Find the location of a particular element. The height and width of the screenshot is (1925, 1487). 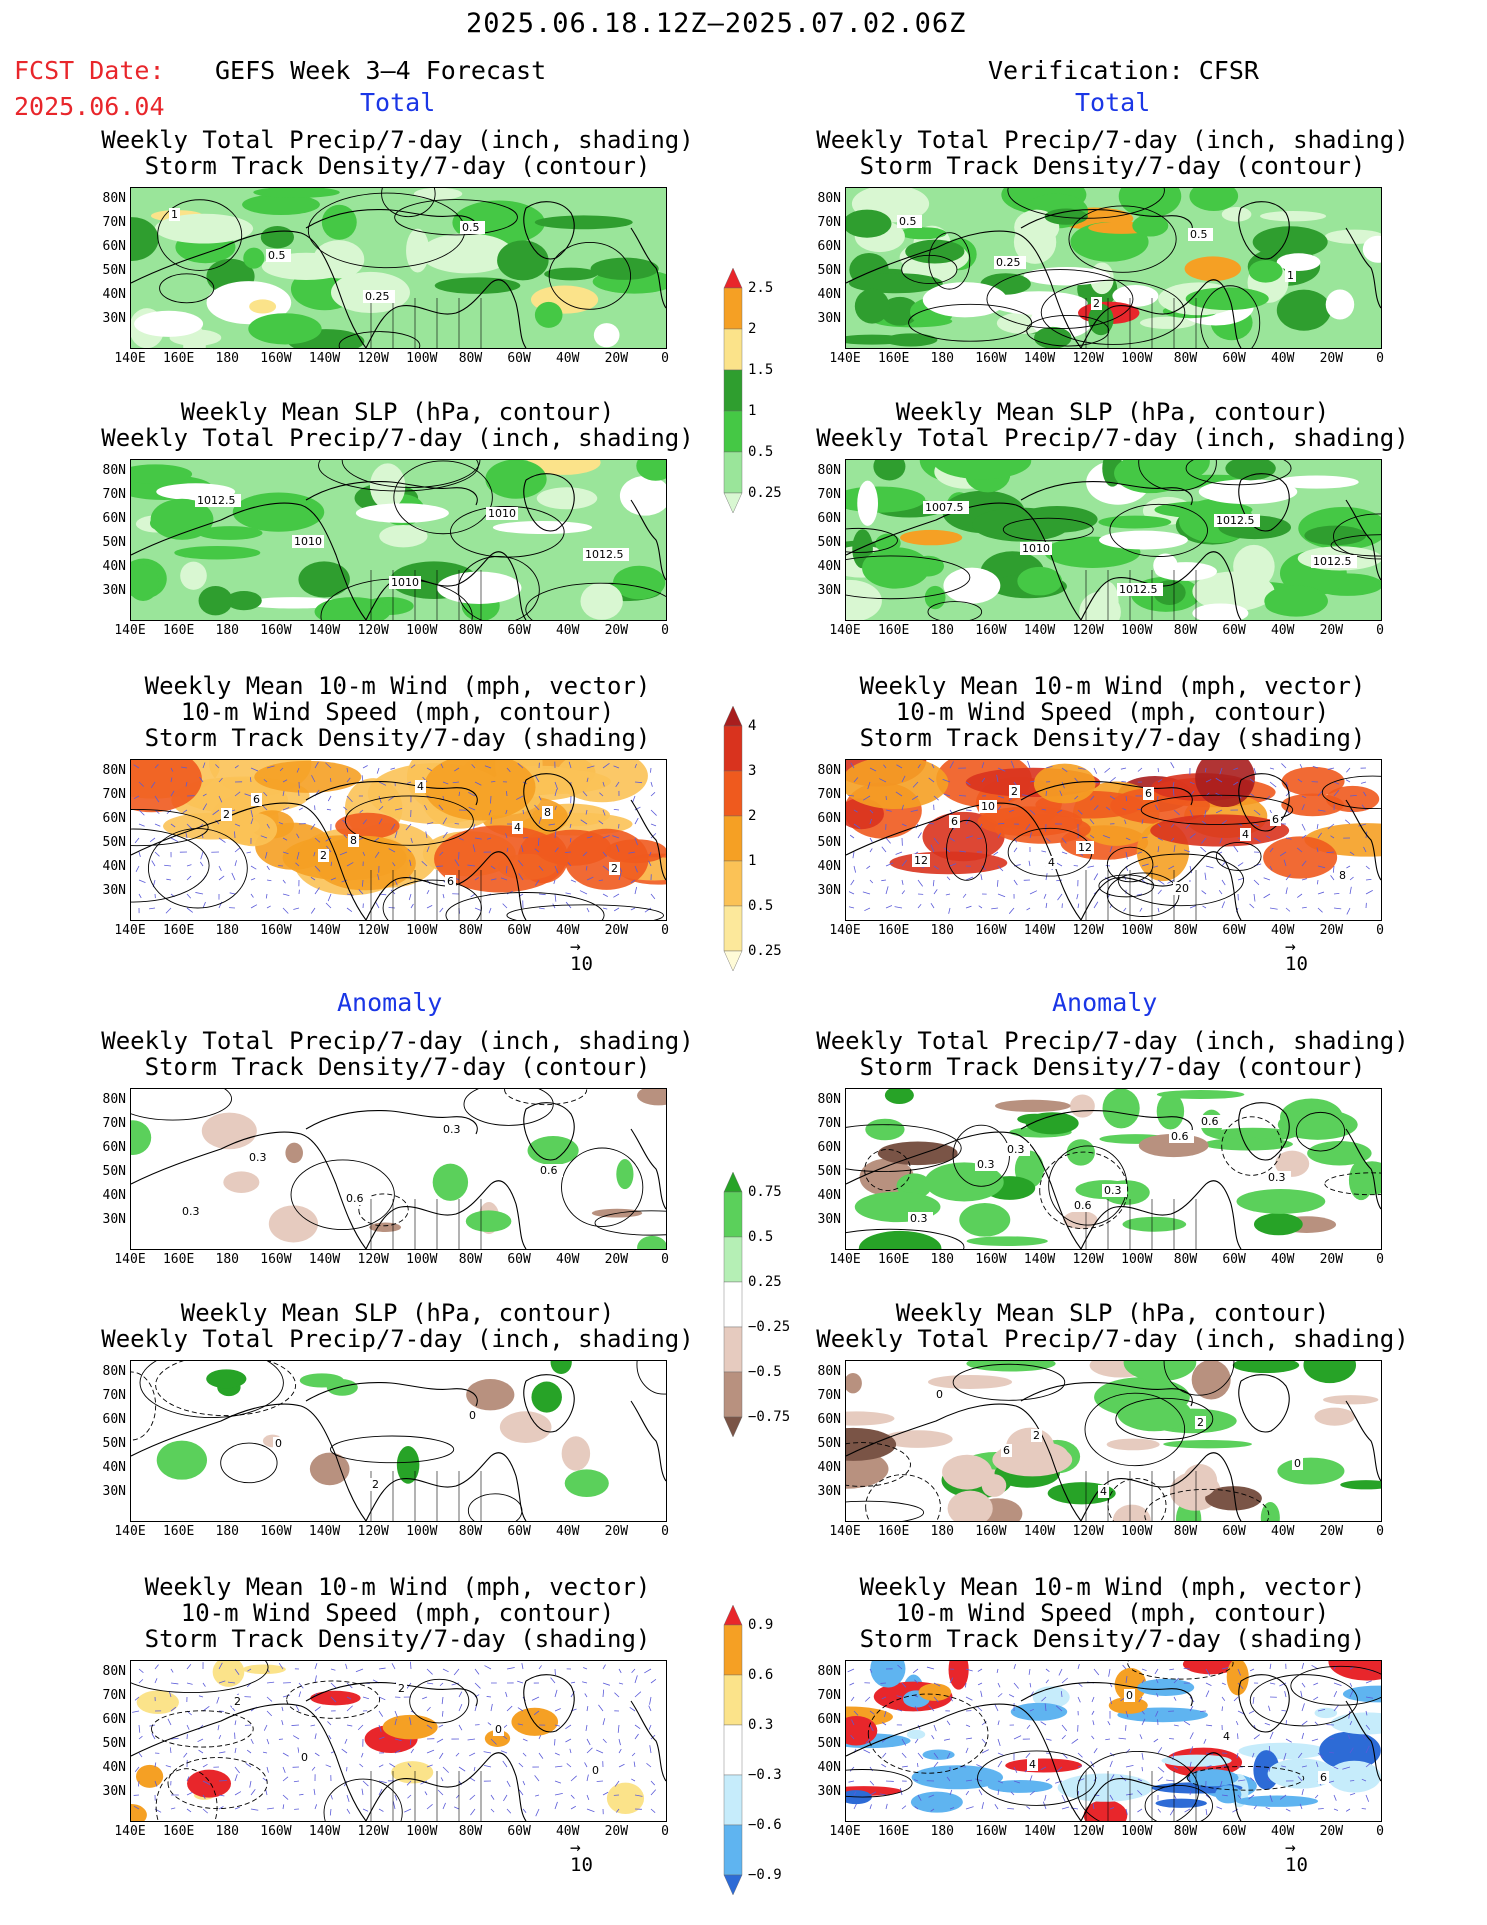

lon-label: 140W is located at coordinates (1039, 1259).